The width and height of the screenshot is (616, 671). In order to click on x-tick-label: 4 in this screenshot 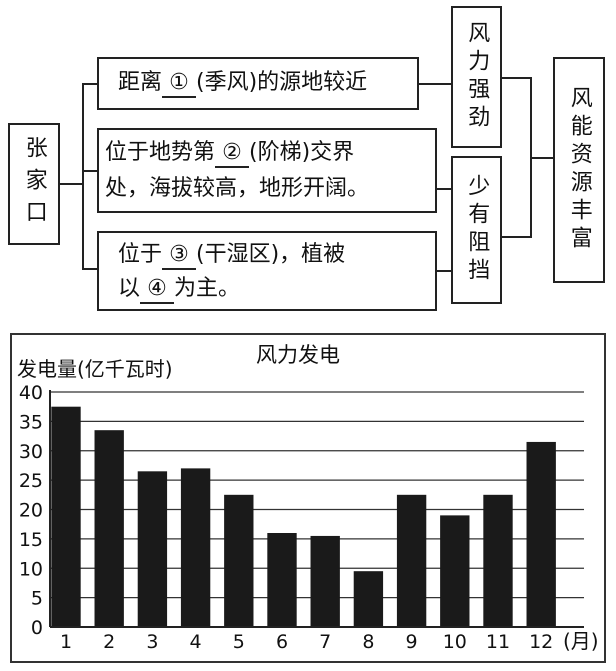, I will do `click(196, 642)`.